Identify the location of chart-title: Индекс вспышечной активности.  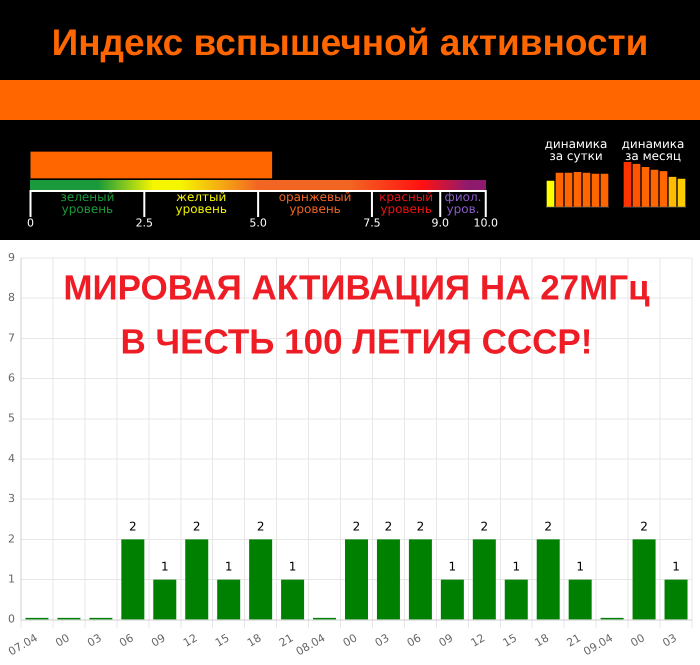
(350, 43).